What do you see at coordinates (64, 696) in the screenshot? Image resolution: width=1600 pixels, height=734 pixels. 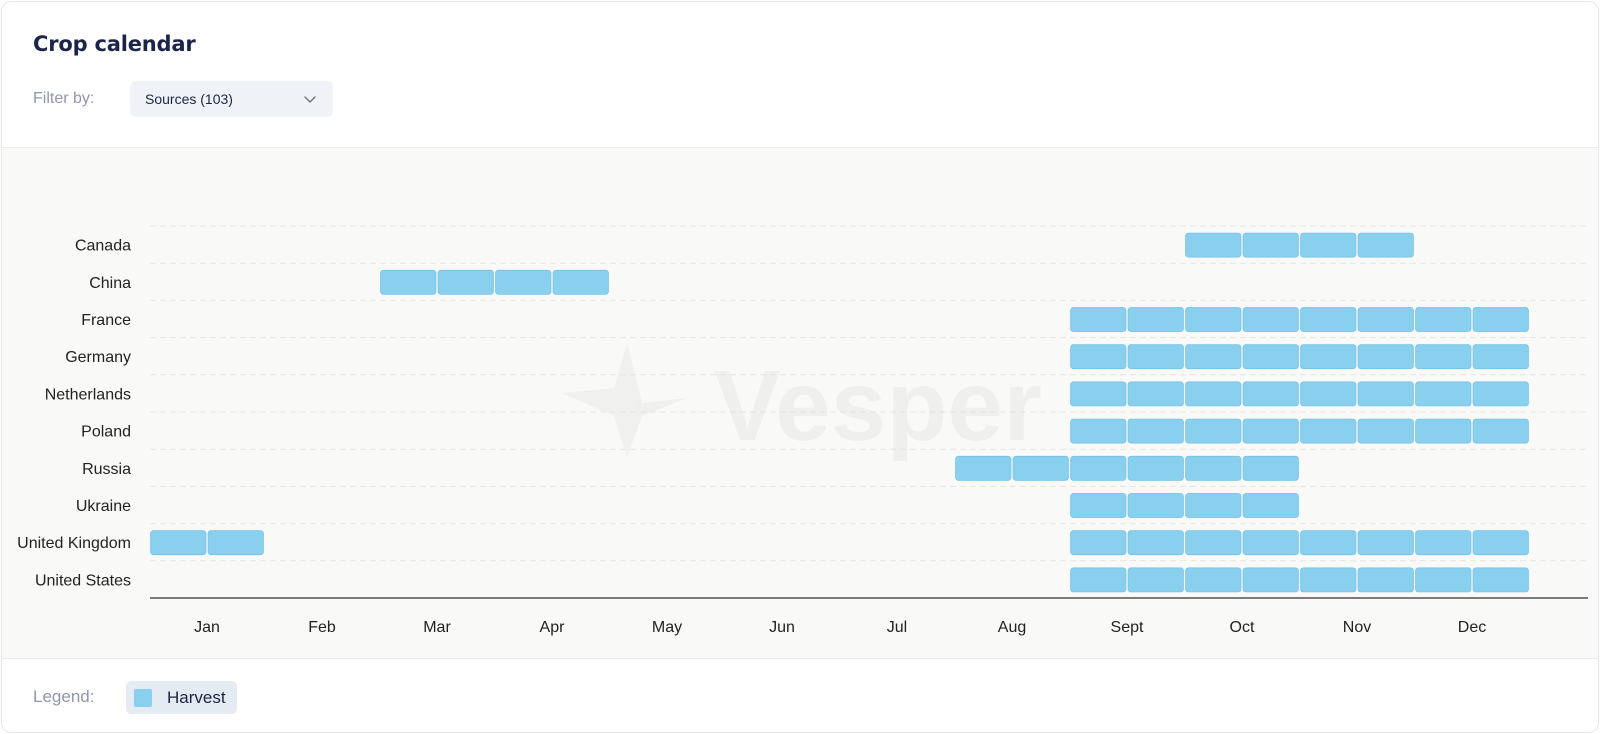 I see `legend-label: Legend:` at bounding box center [64, 696].